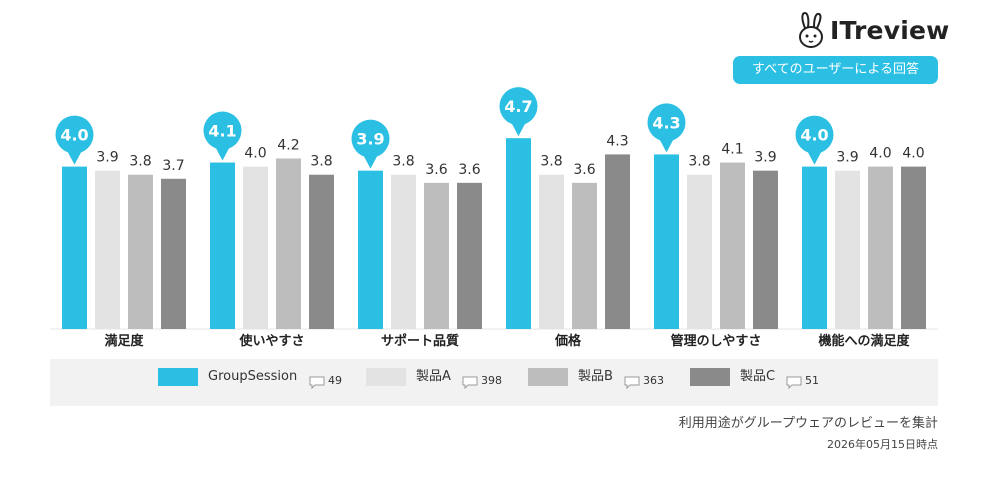 The image size is (988, 480). I want to click on review-count: 398, so click(491, 380).